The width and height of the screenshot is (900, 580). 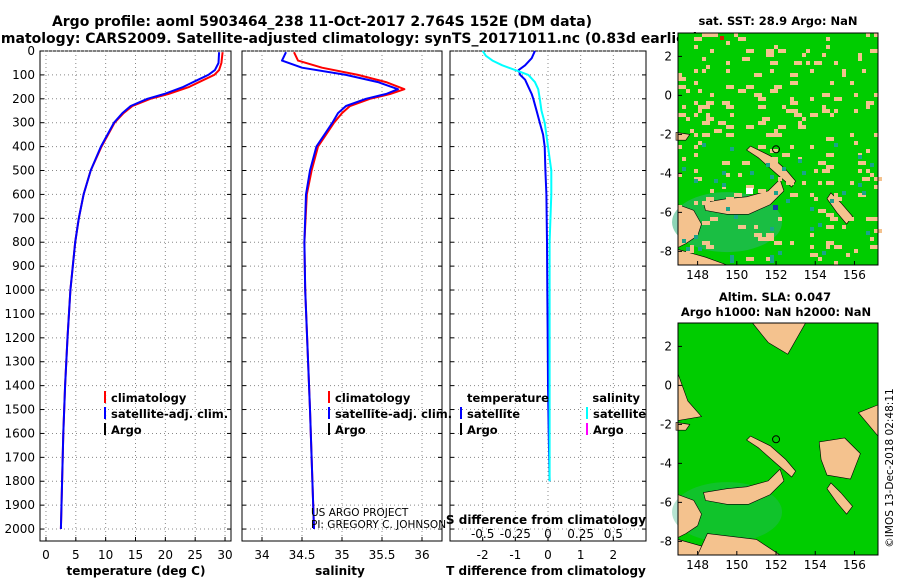 What do you see at coordinates (736, 275) in the screenshot?
I see `map-lon-label: 150` at bounding box center [736, 275].